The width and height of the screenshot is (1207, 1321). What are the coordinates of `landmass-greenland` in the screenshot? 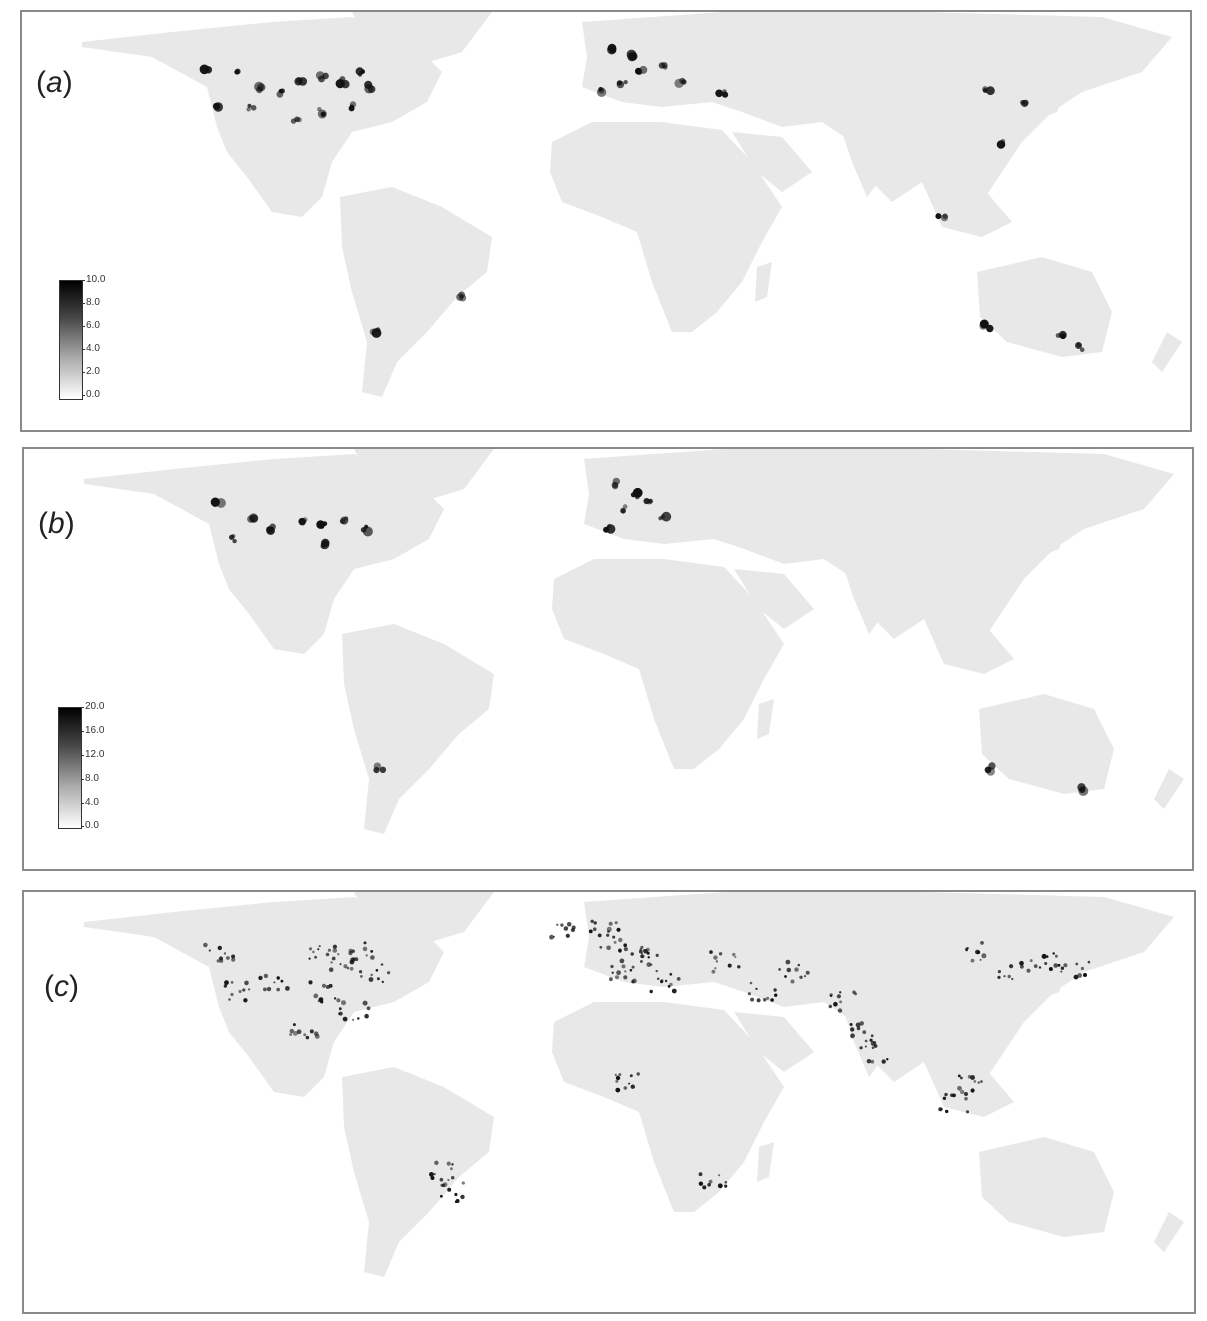 It's located at (422, 39).